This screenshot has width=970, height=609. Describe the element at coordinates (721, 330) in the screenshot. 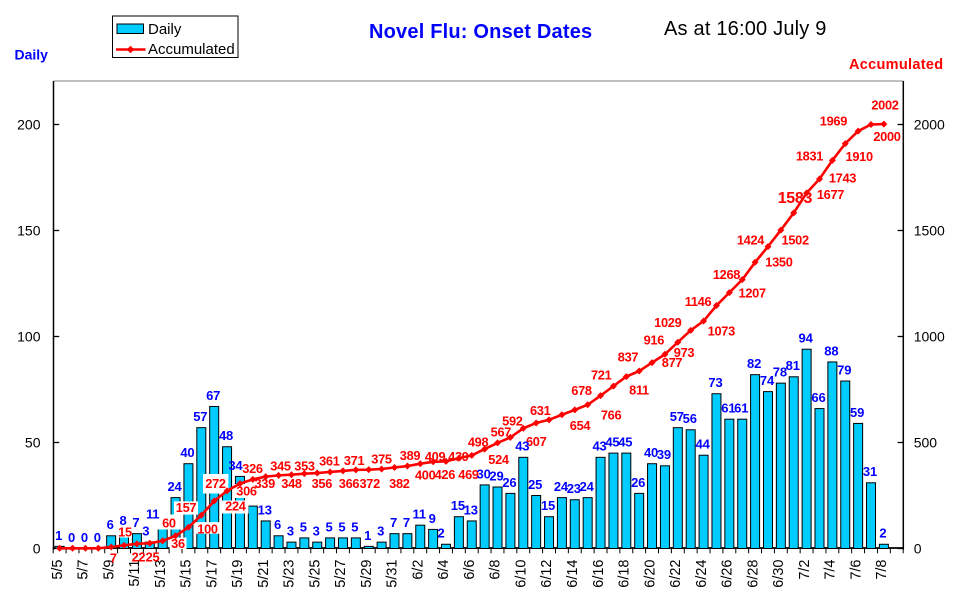

I see `svg-text: 1073` at that location.